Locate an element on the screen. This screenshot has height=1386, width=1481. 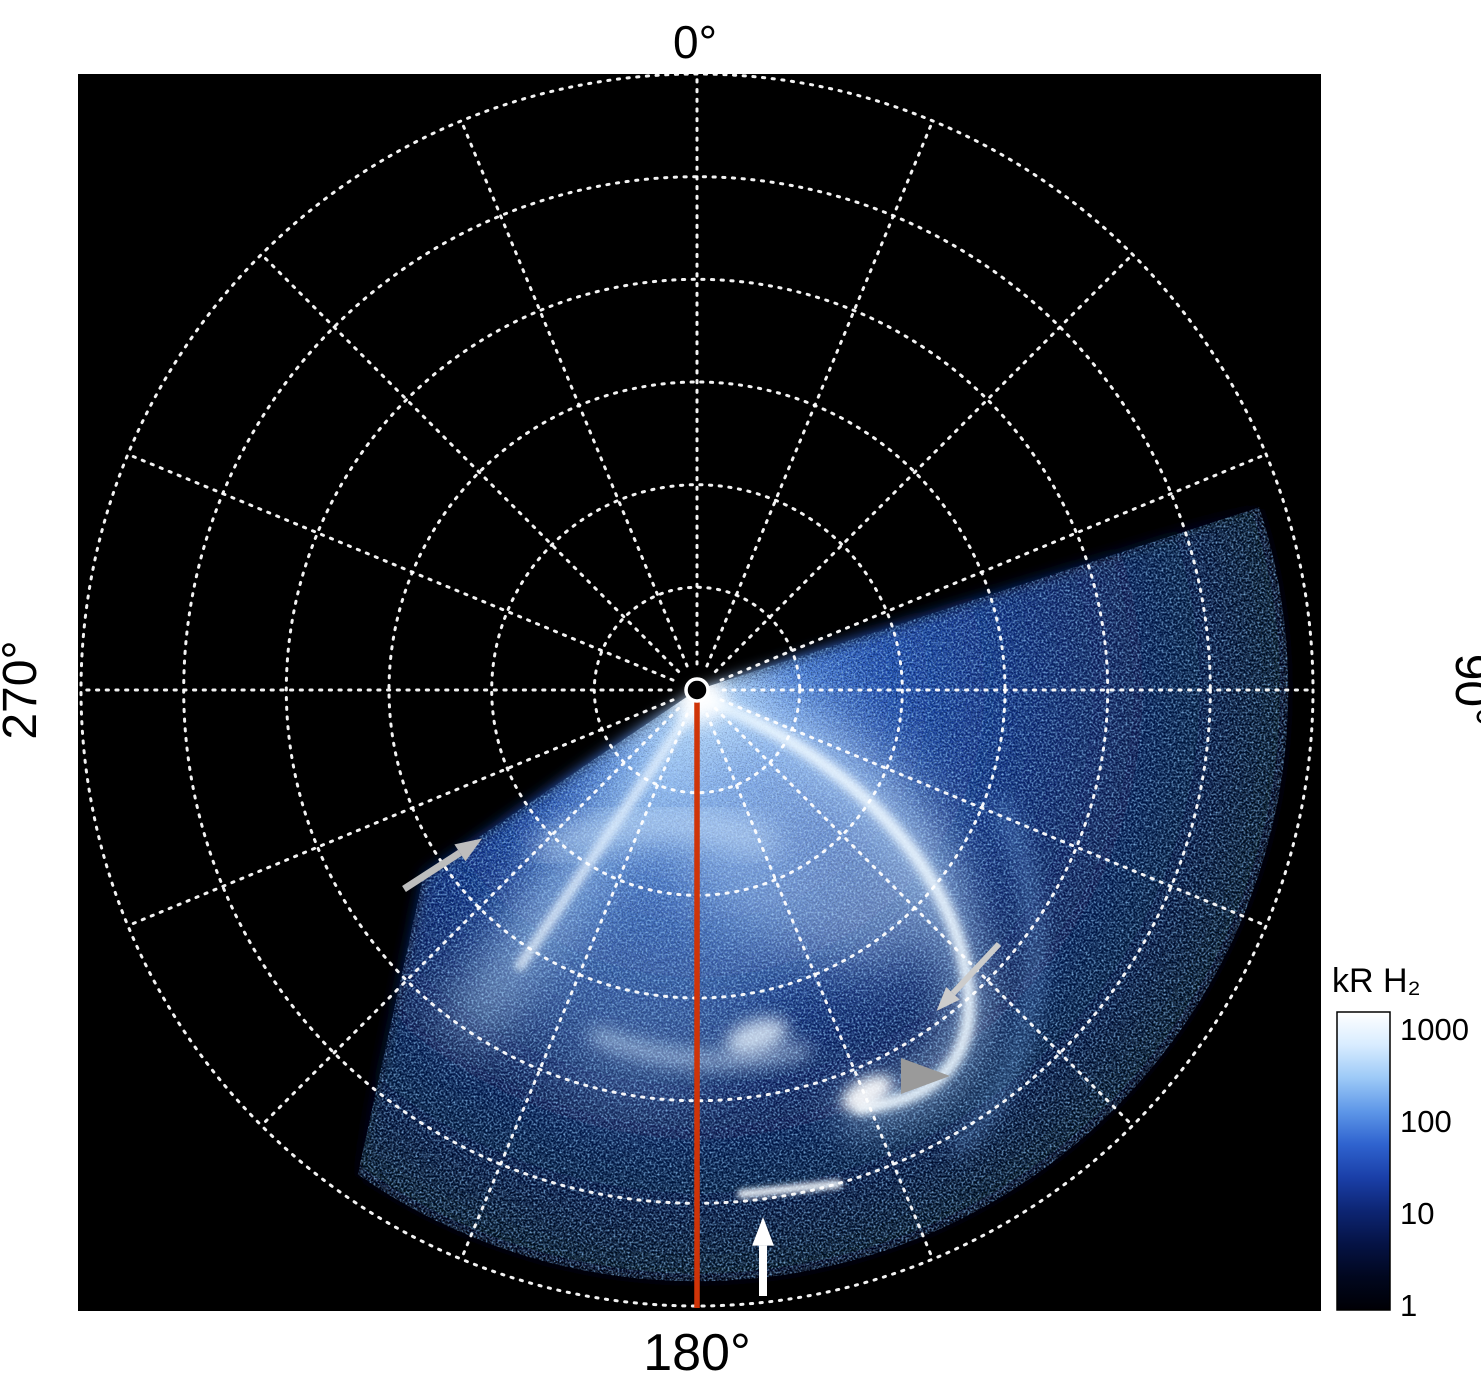
angle-label-bottom: 180° is located at coordinates (697, 1353).